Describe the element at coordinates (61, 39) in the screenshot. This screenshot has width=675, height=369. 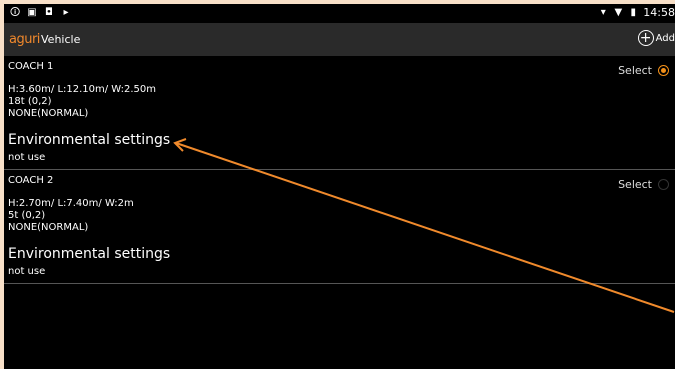
I see `page-title: Vehicle` at that location.